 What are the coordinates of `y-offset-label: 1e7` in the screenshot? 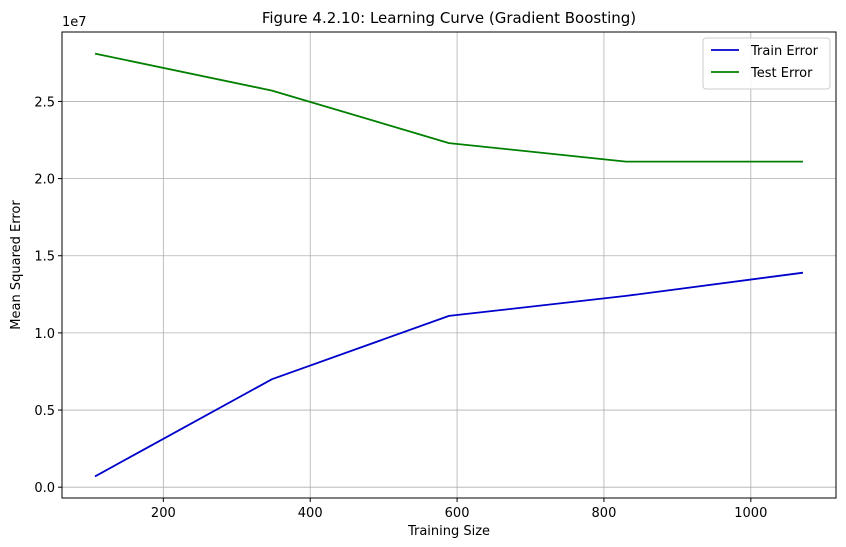 It's located at (74, 22).